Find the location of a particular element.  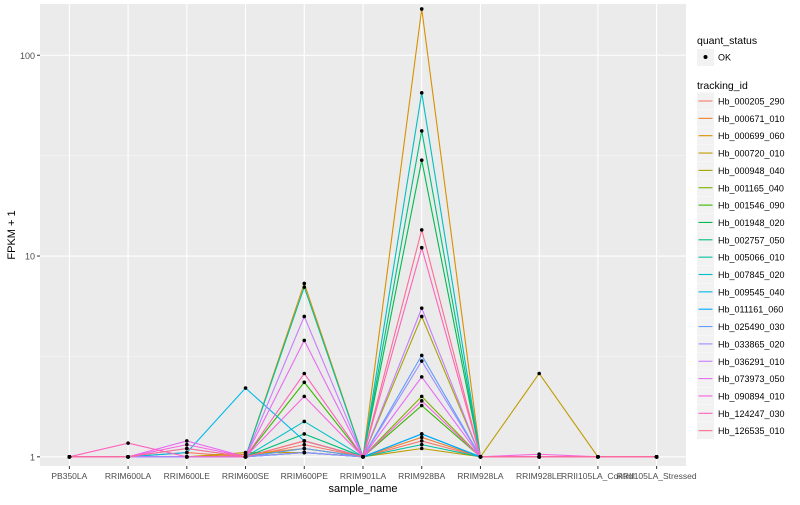

x-tick-label: RRIM600LA is located at coordinates (128, 476).